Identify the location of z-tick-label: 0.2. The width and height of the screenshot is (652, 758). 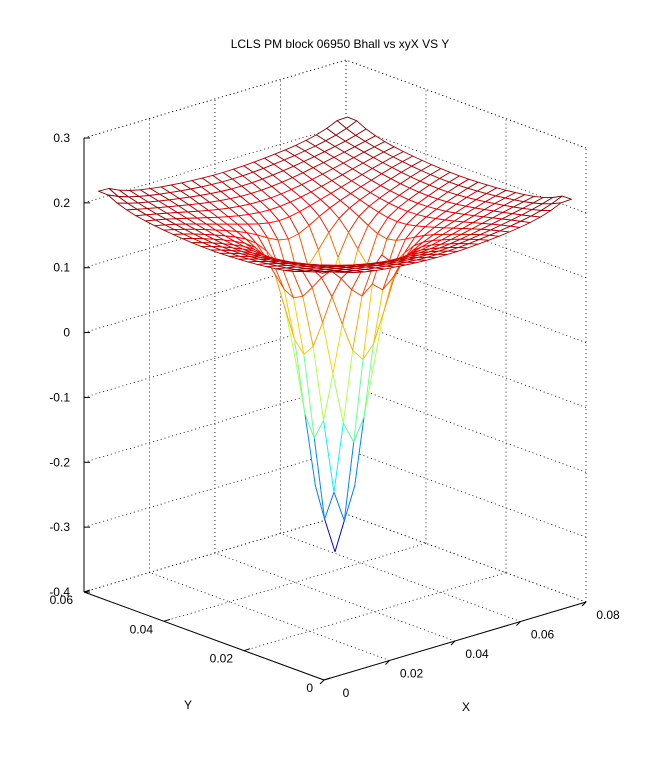
(61, 203).